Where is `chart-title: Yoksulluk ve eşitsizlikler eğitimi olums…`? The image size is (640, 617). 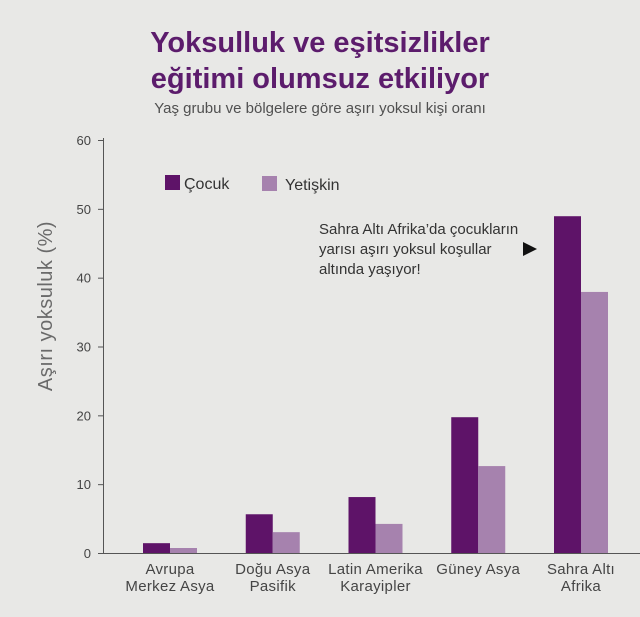
chart-title: Yoksulluk ve eşitsizlikler eğitimi olums… is located at coordinates (320, 61).